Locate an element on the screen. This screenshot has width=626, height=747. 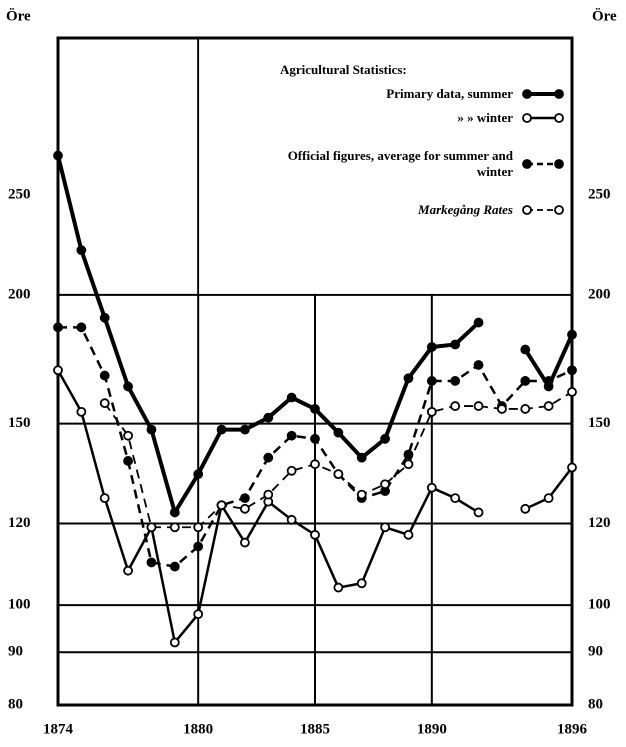
y-tick-label: 150 is located at coordinates (19, 423).